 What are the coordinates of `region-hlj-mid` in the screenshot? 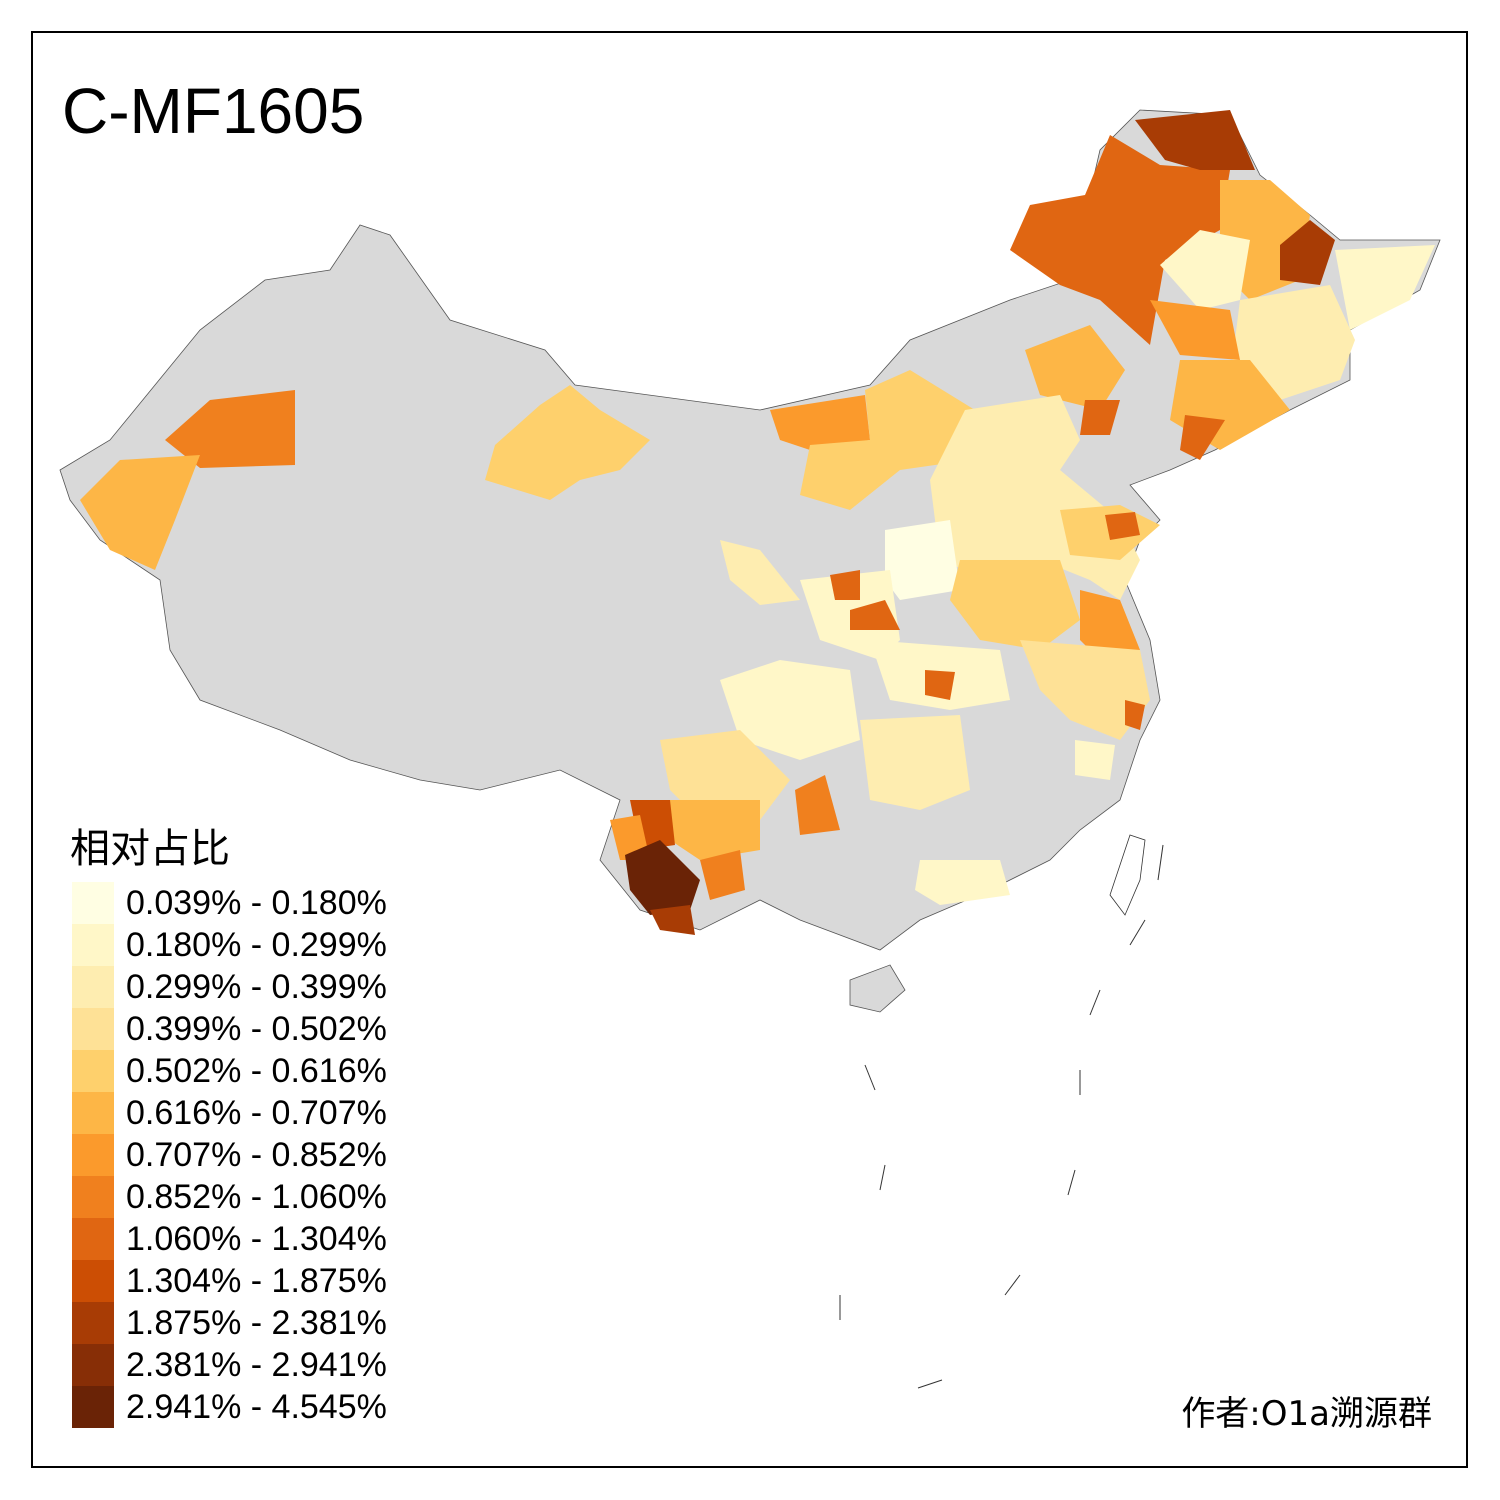 It's located at (1205, 270).